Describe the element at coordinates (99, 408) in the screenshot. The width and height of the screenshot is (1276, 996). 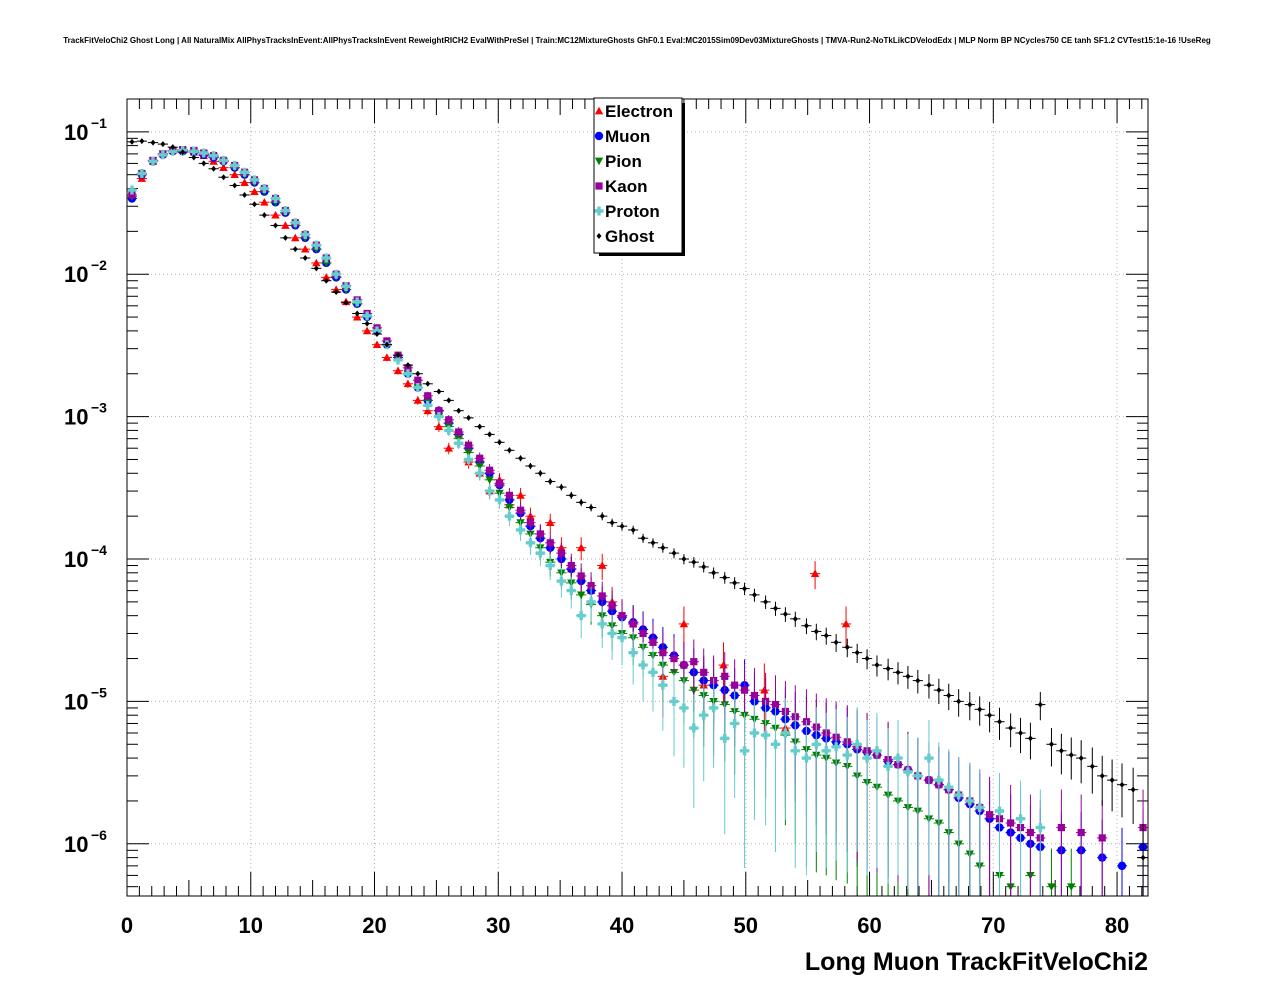
I see `y-tick-exponent: −3` at that location.